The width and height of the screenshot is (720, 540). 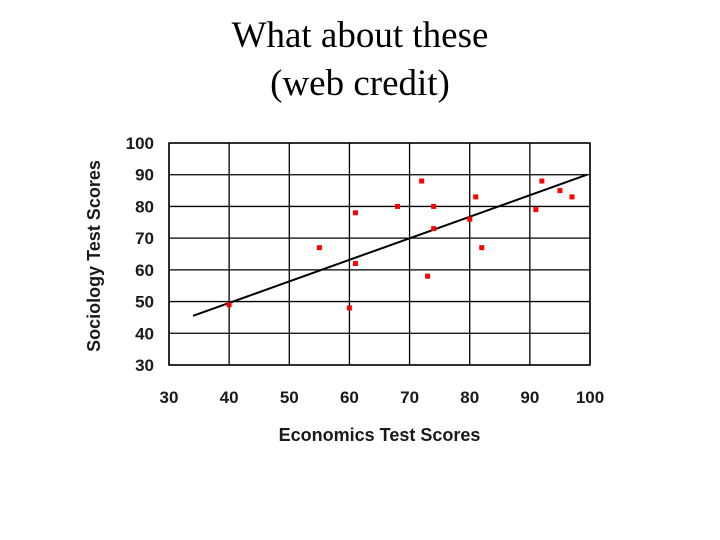 What do you see at coordinates (590, 397) in the screenshot?
I see `x-tick-label: 100` at bounding box center [590, 397].